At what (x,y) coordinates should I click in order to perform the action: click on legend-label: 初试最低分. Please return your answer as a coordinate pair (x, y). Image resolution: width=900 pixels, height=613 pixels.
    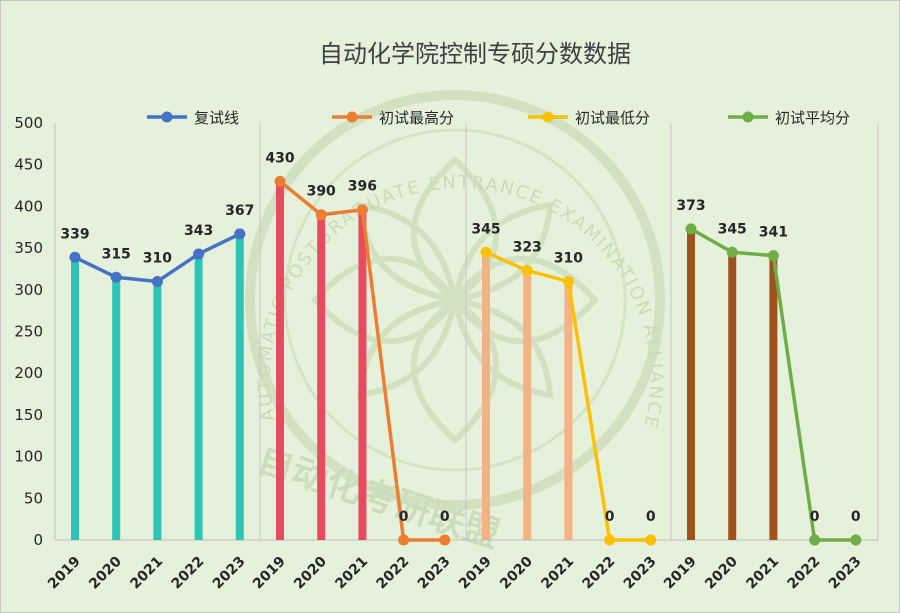
    Looking at the image, I should click on (612, 118).